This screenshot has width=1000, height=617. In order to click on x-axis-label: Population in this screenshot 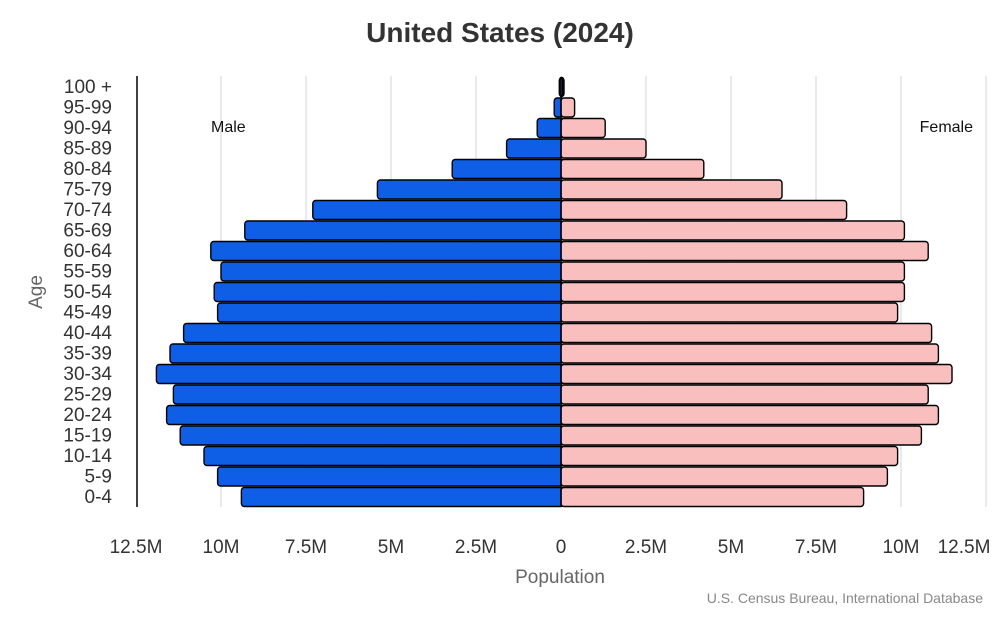, I will do `click(560, 577)`.